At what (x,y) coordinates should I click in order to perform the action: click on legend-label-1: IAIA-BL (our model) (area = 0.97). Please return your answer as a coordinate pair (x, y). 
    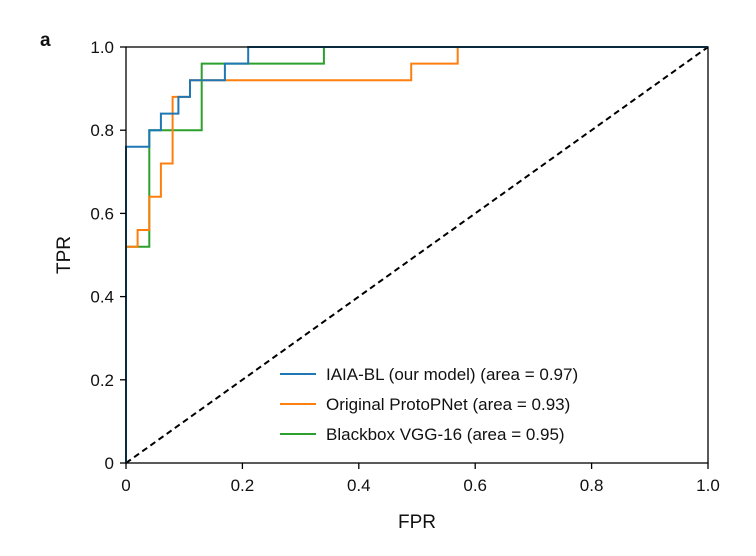
    Looking at the image, I should click on (452, 374).